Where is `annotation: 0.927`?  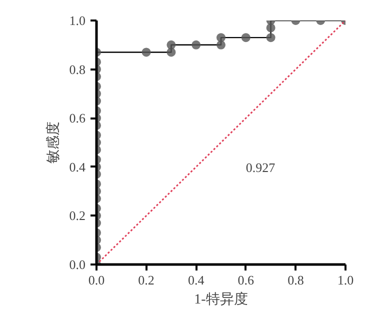 annotation: 0.927 is located at coordinates (261, 167).